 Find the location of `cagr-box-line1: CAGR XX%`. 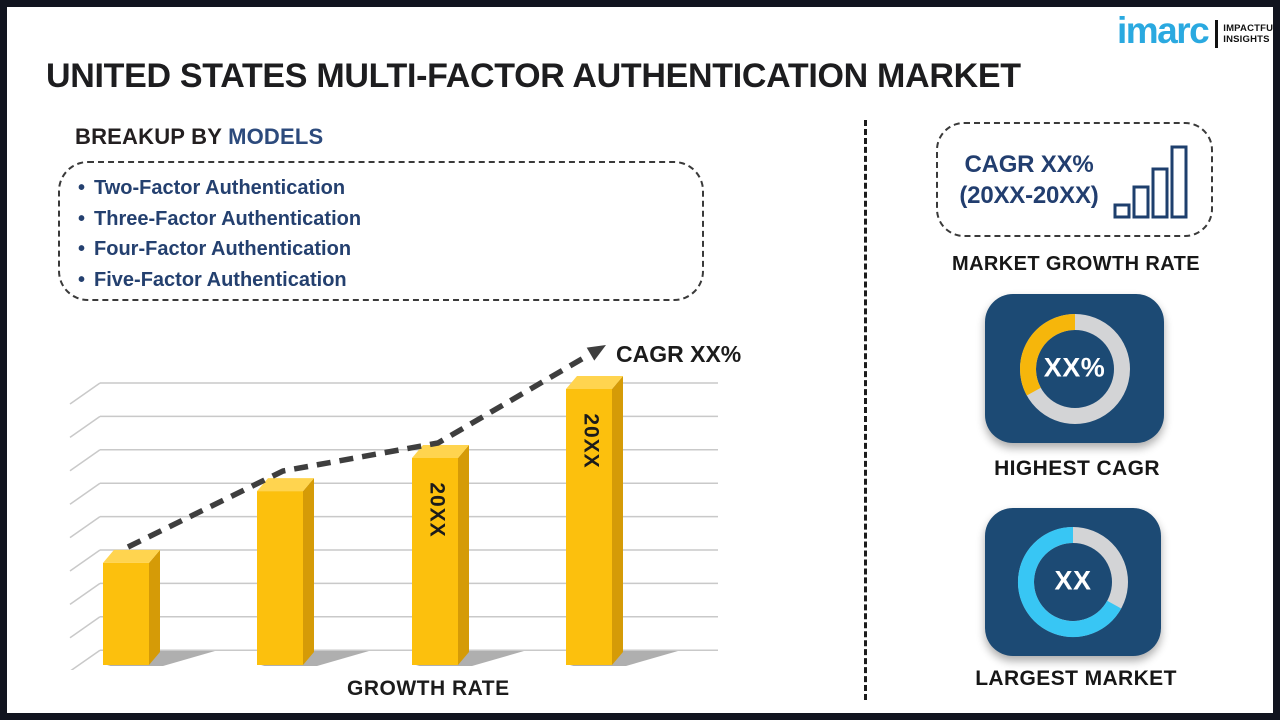

cagr-box-line1: CAGR XX% is located at coordinates (1029, 164).